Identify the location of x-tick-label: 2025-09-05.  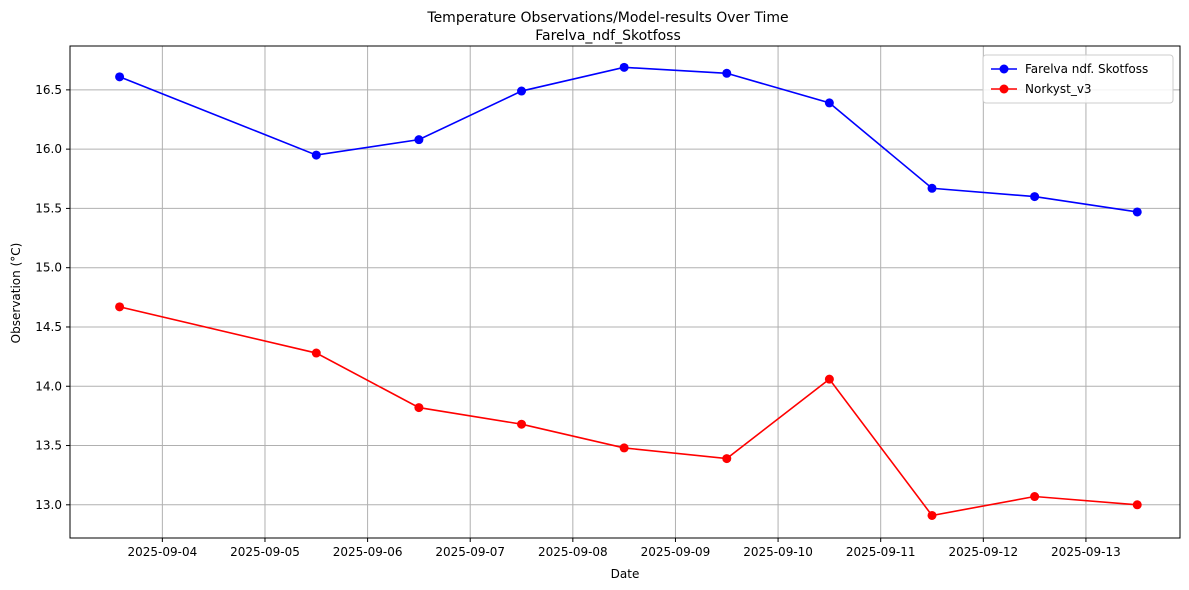
(265, 552).